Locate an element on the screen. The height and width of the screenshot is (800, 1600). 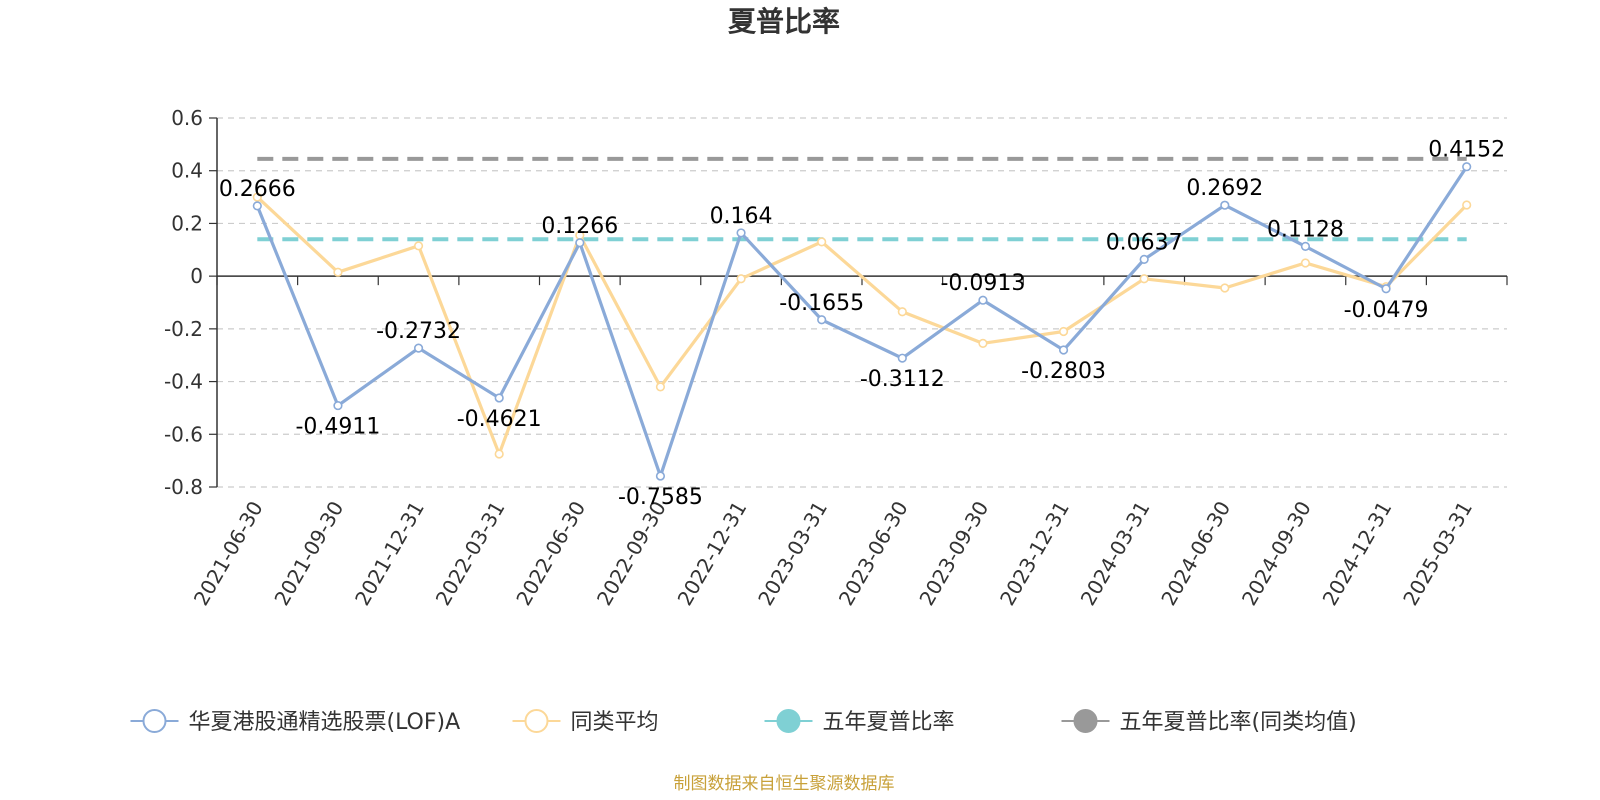
y-tick-label: 0 is located at coordinates (196, 276).